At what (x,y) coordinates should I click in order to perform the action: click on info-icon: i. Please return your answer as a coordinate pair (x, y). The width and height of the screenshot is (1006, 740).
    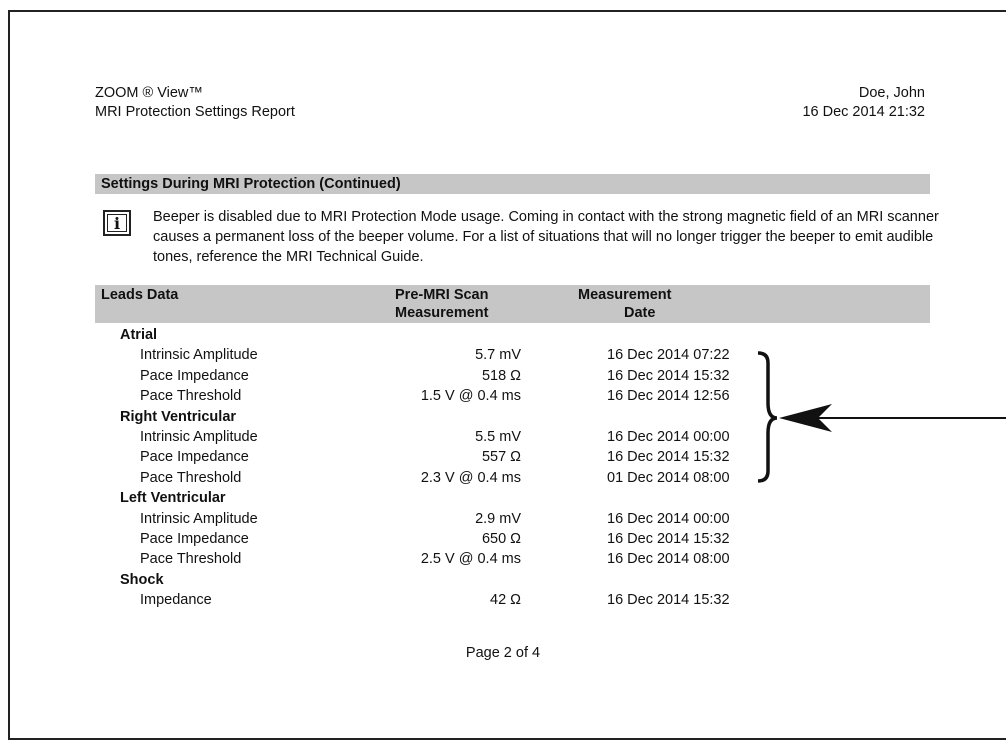
    Looking at the image, I should click on (117, 223).